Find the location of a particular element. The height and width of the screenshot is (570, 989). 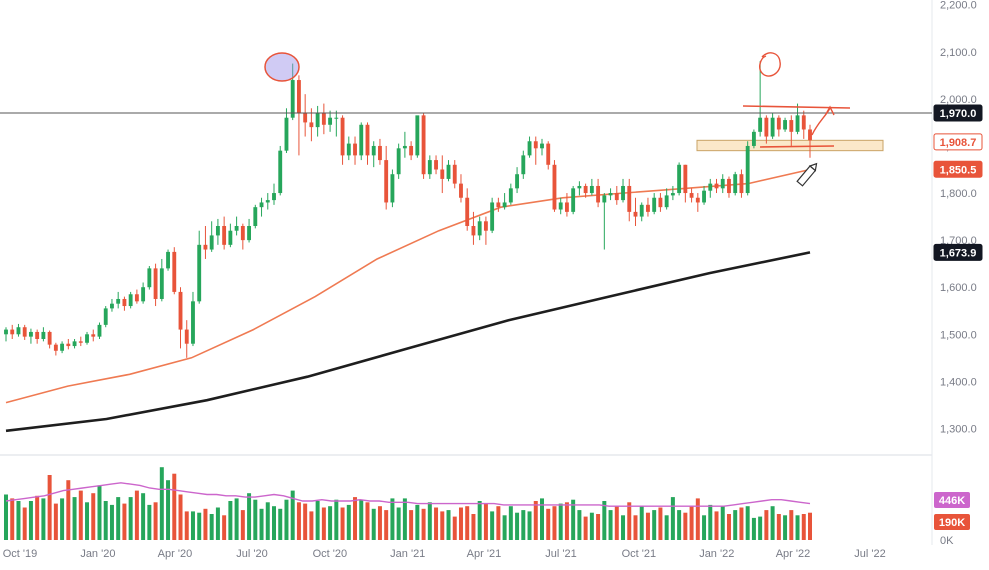

support-zone-rect is located at coordinates (790, 145).